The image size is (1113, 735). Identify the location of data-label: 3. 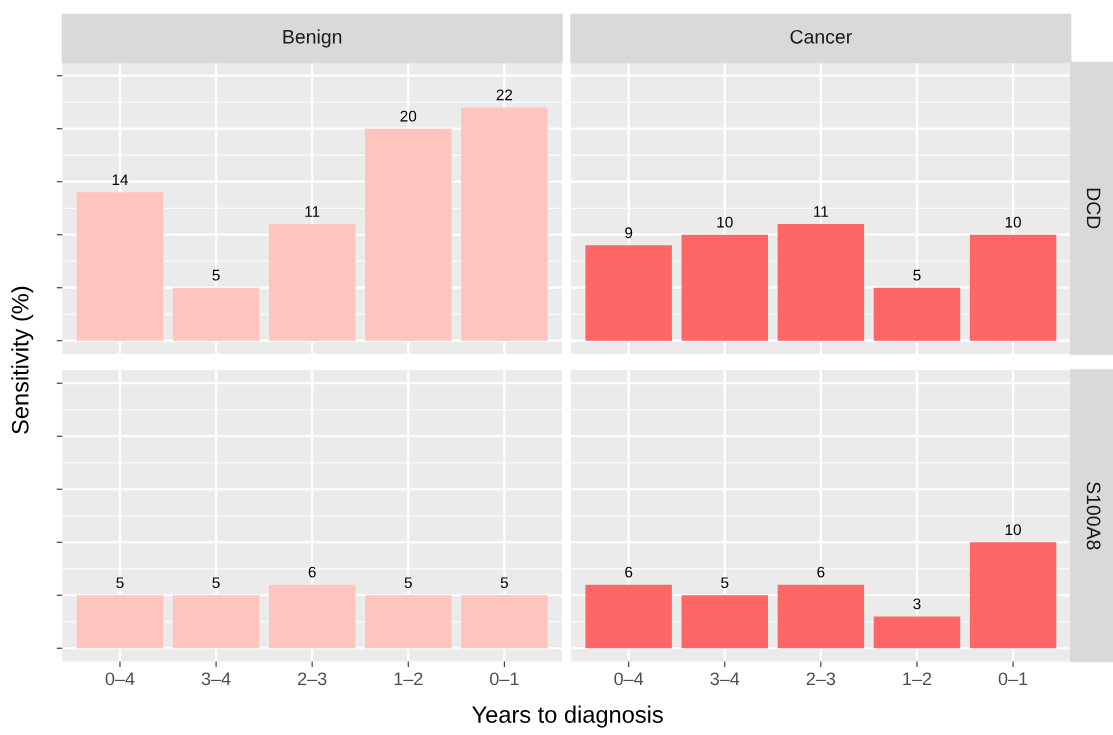
(917, 604).